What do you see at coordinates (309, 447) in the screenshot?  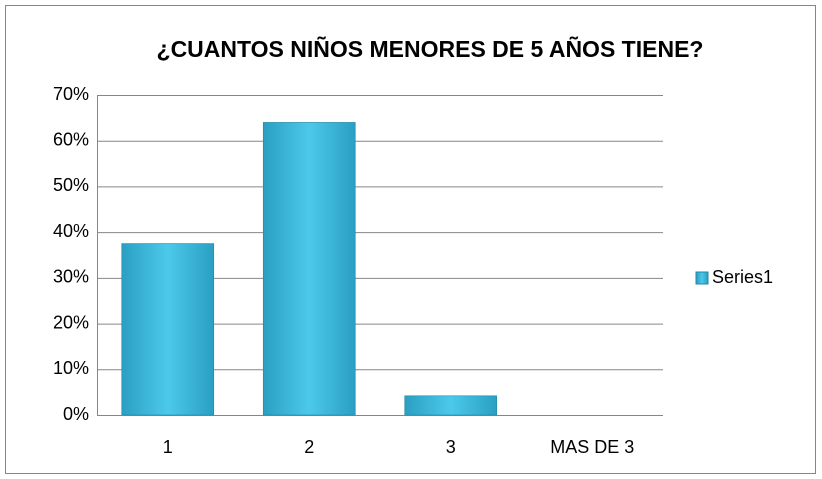 I see `x-tick-label: 2` at bounding box center [309, 447].